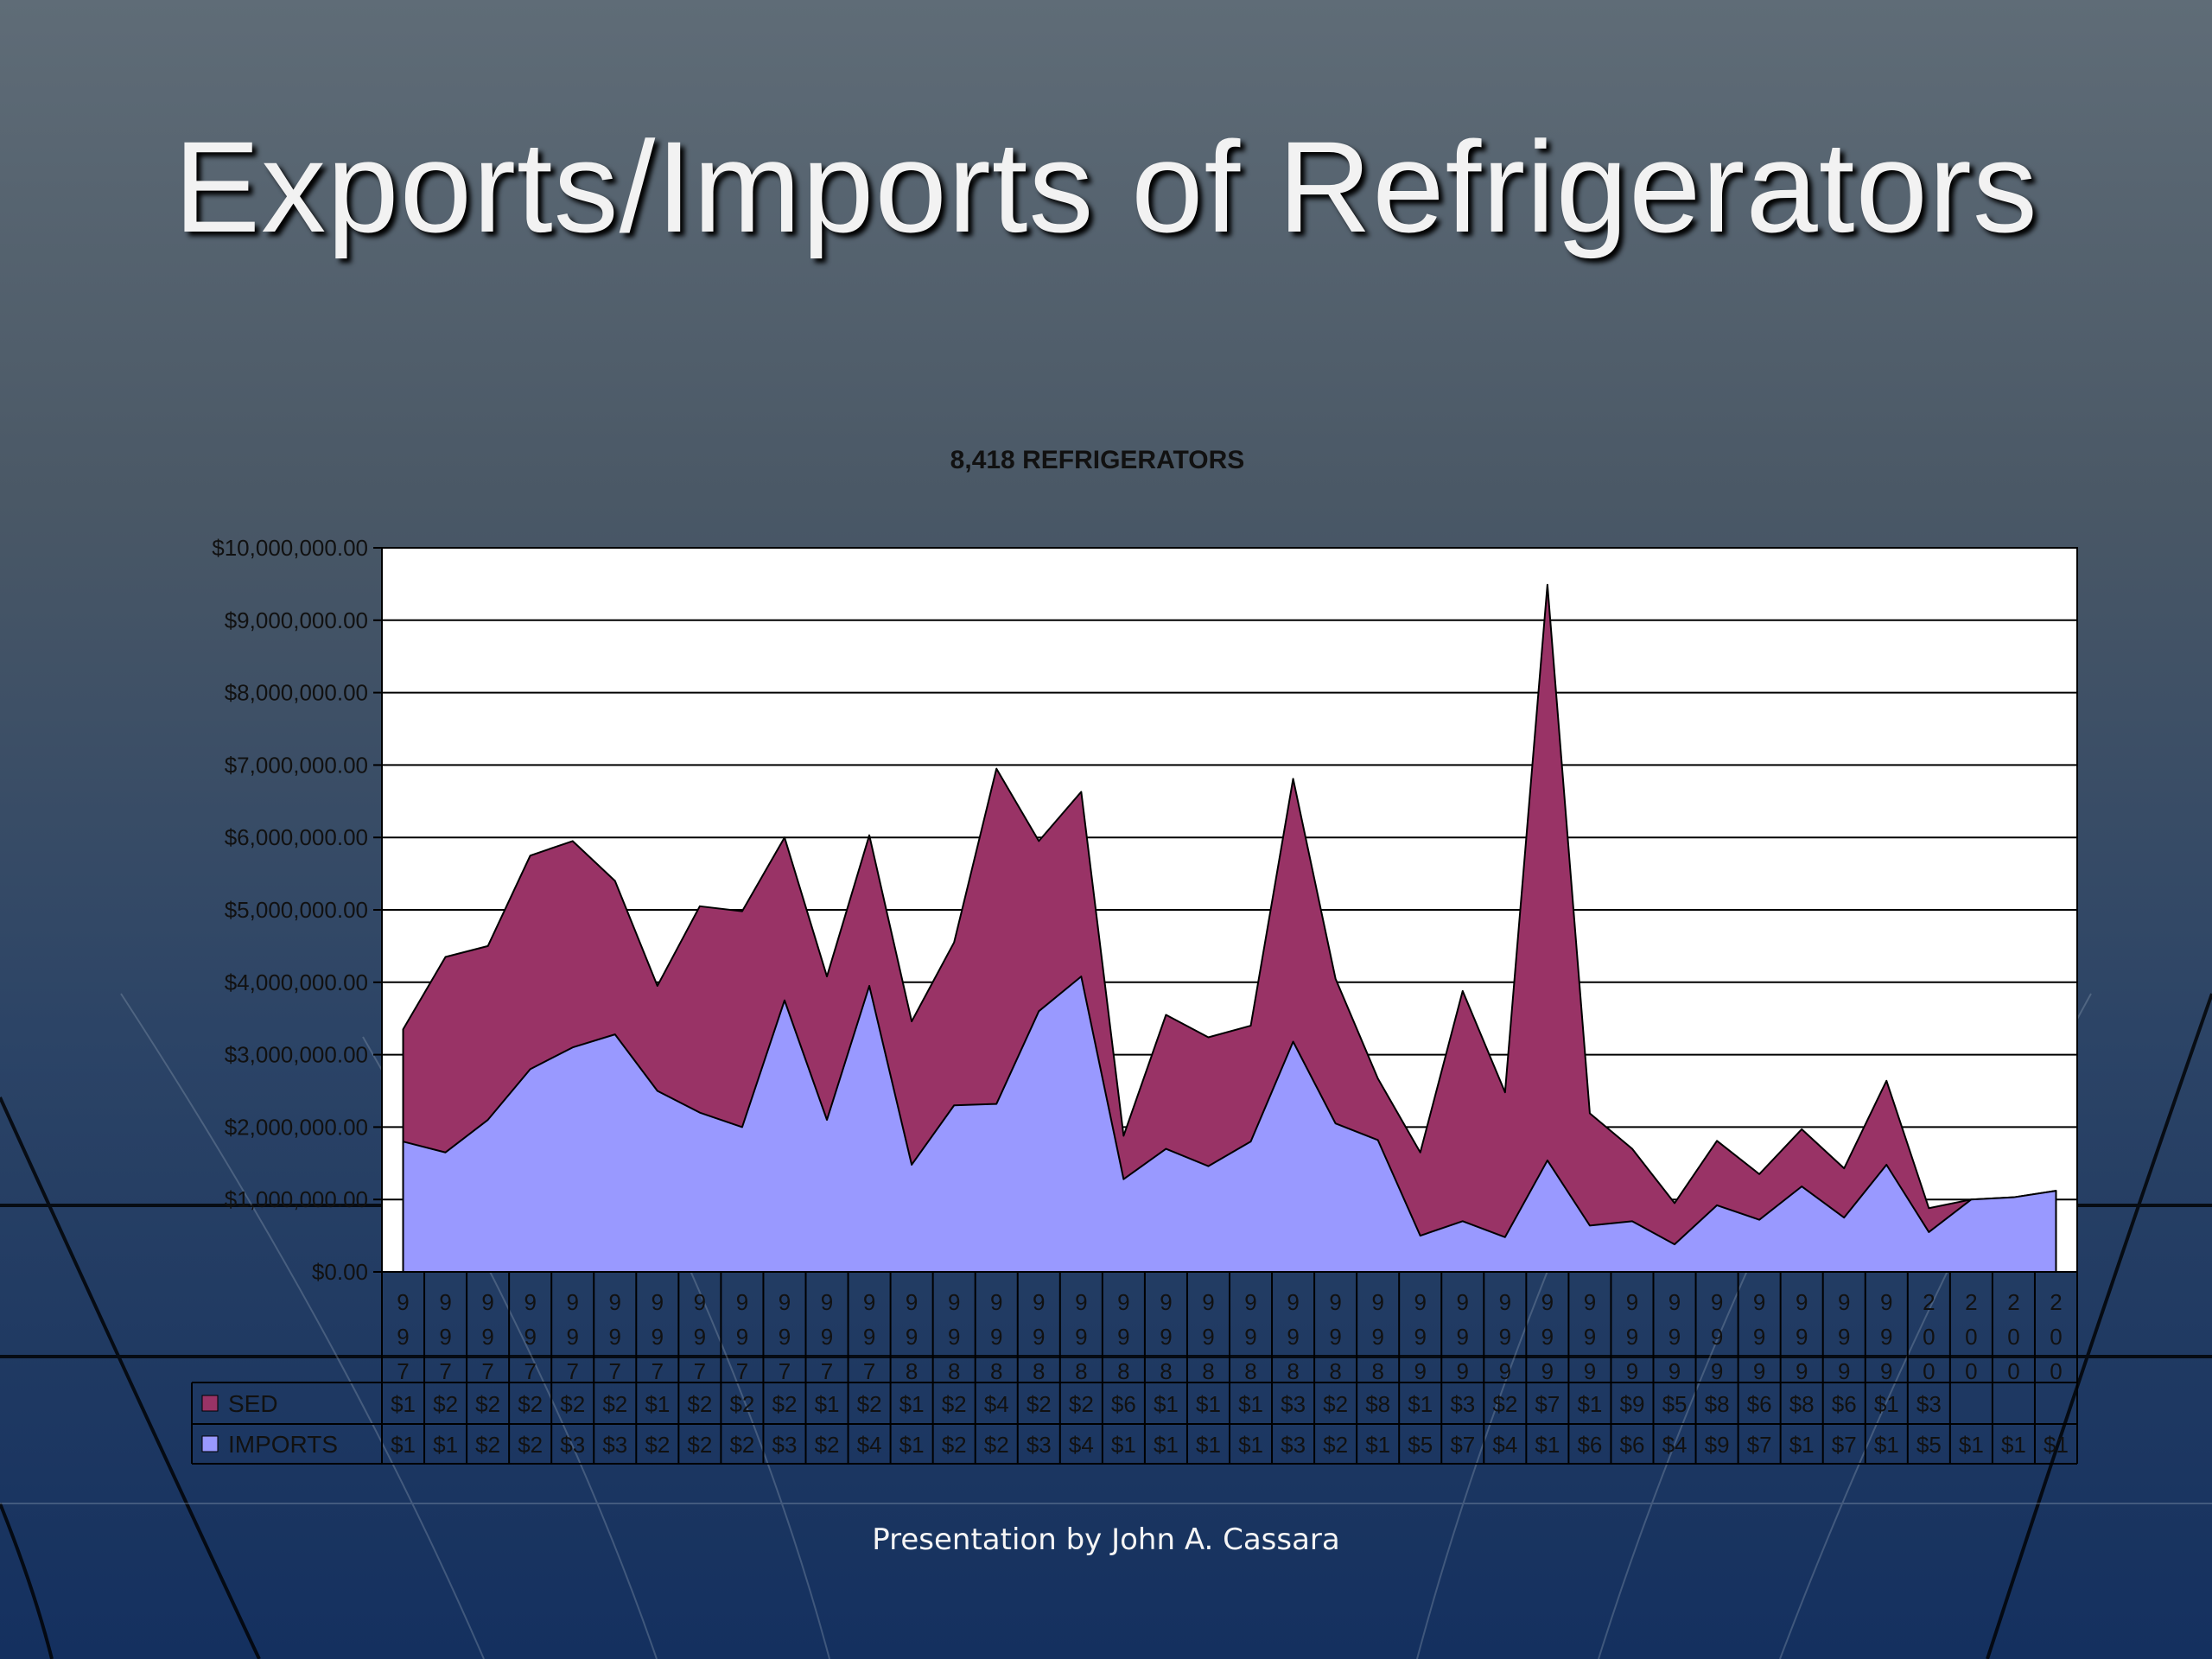 The width and height of the screenshot is (2212, 1659). I want to click on y-tick-label: $9,000,000.00, so click(296, 620).